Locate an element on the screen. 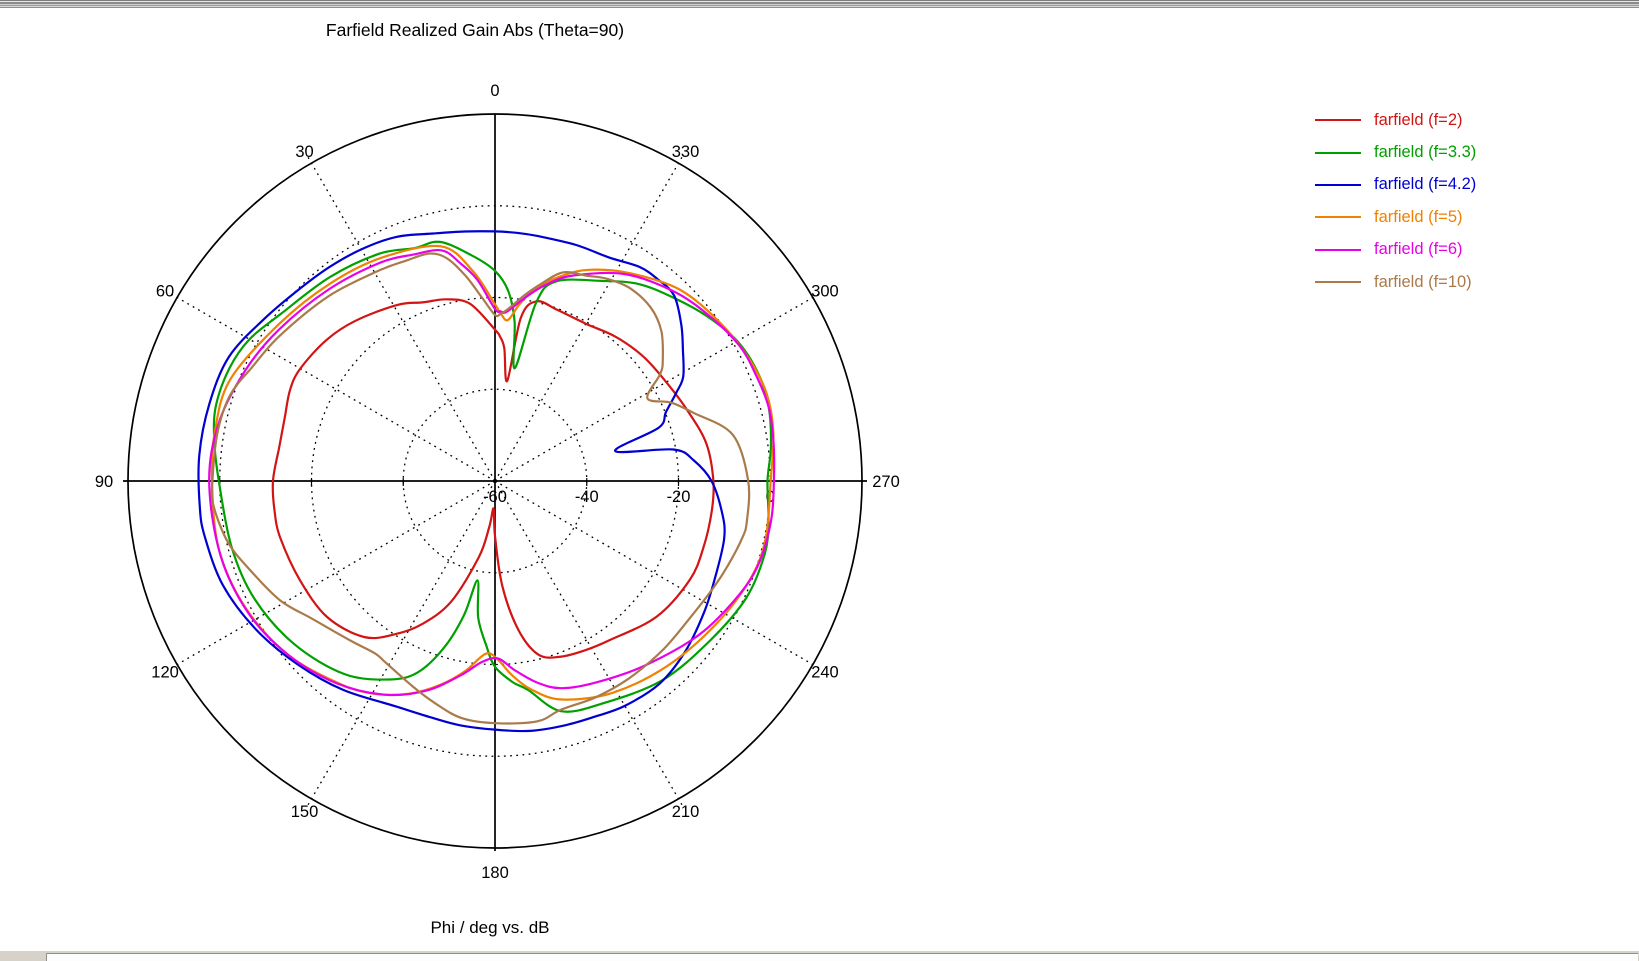 The image size is (1639, 961). legend-item-5: farfield (f=6) is located at coordinates (1395, 250).